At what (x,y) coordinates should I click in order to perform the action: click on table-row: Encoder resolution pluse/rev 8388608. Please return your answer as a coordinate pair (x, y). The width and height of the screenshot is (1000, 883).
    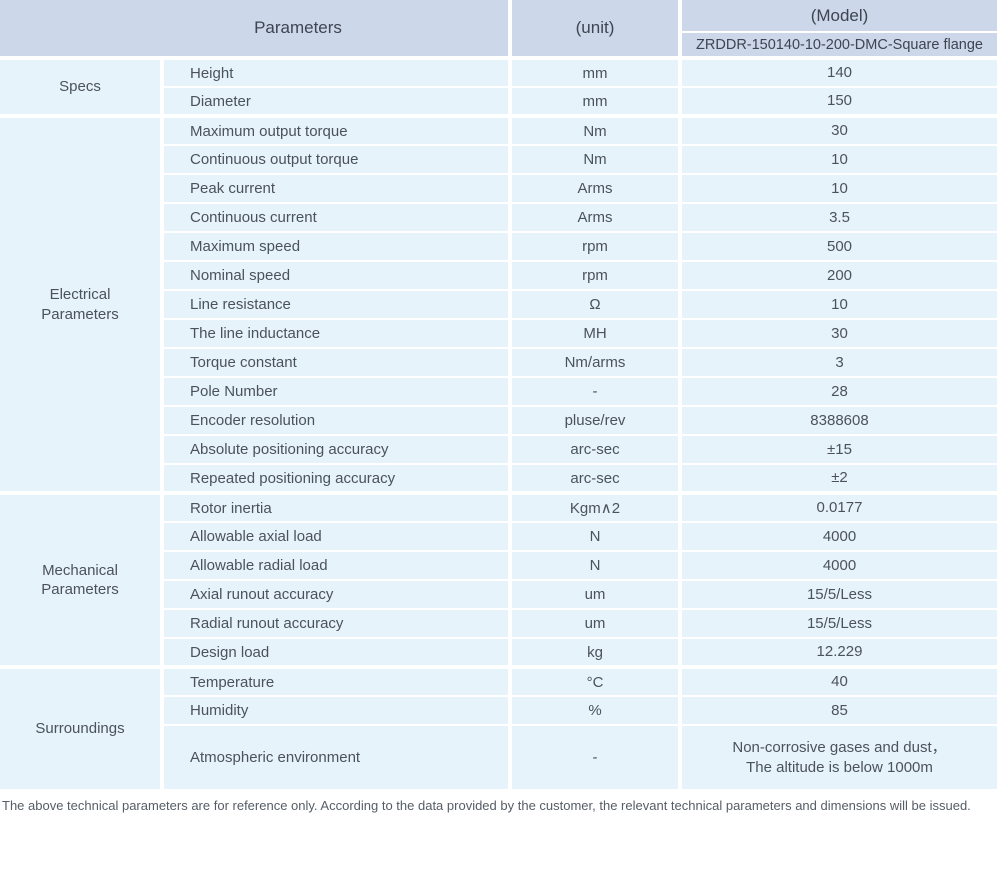
    Looking at the image, I should click on (498, 420).